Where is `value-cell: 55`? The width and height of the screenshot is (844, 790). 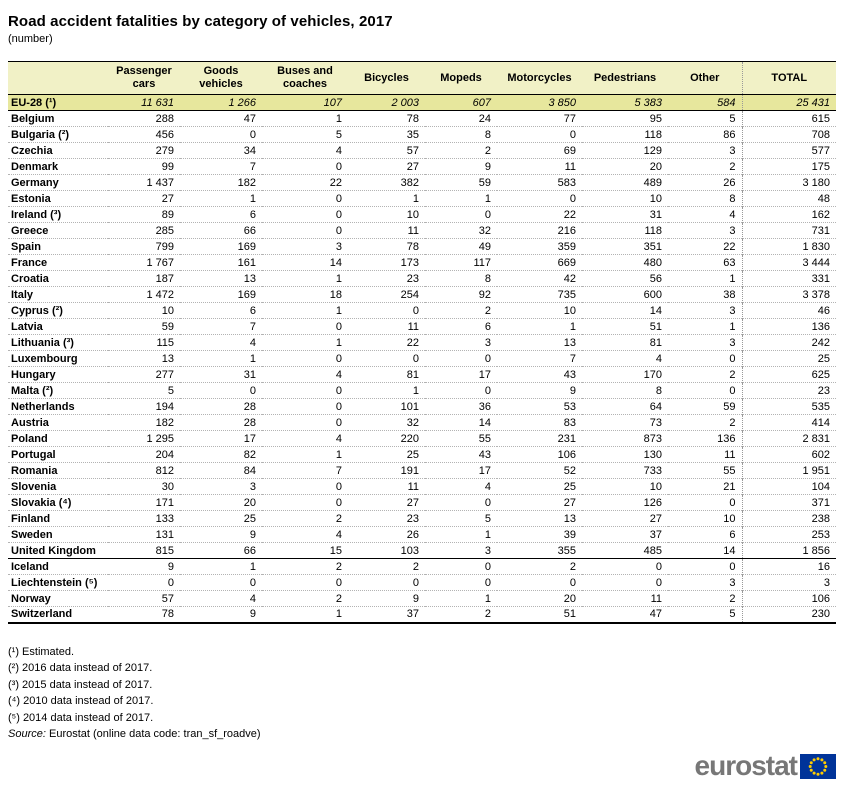 value-cell: 55 is located at coordinates (729, 470).